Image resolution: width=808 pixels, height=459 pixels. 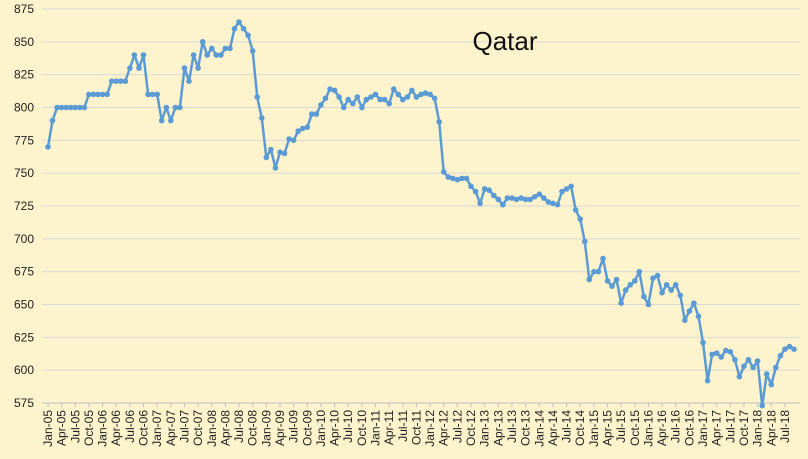 What do you see at coordinates (758, 428) in the screenshot?
I see `x-tick-label: Jan-18` at bounding box center [758, 428].